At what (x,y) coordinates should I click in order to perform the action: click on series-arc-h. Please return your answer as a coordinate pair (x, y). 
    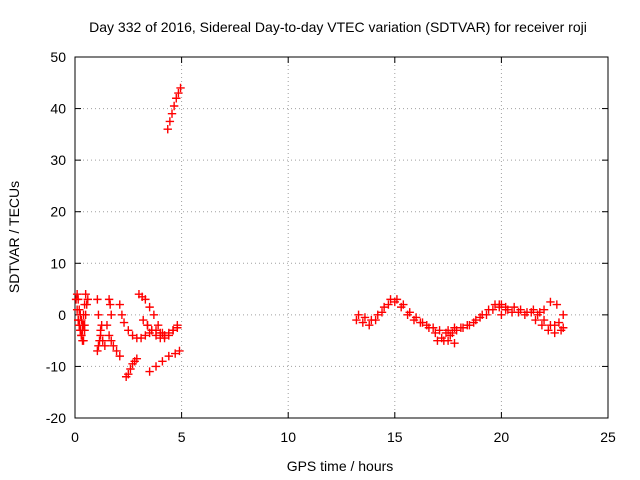
    Looking at the image, I should click on (110, 307).